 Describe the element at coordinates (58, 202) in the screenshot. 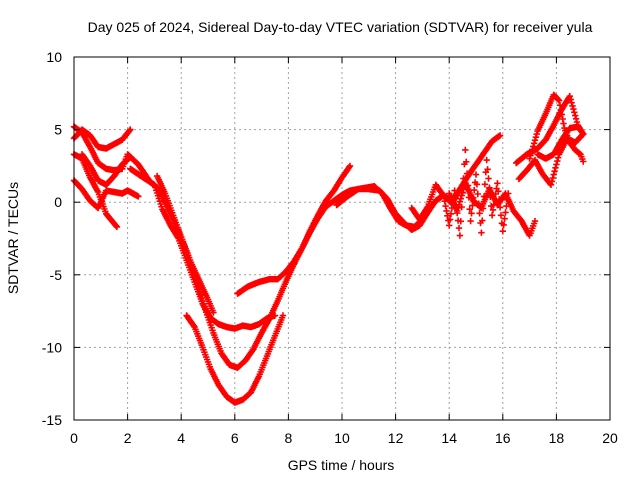

I see `y-tick-label: 0` at that location.